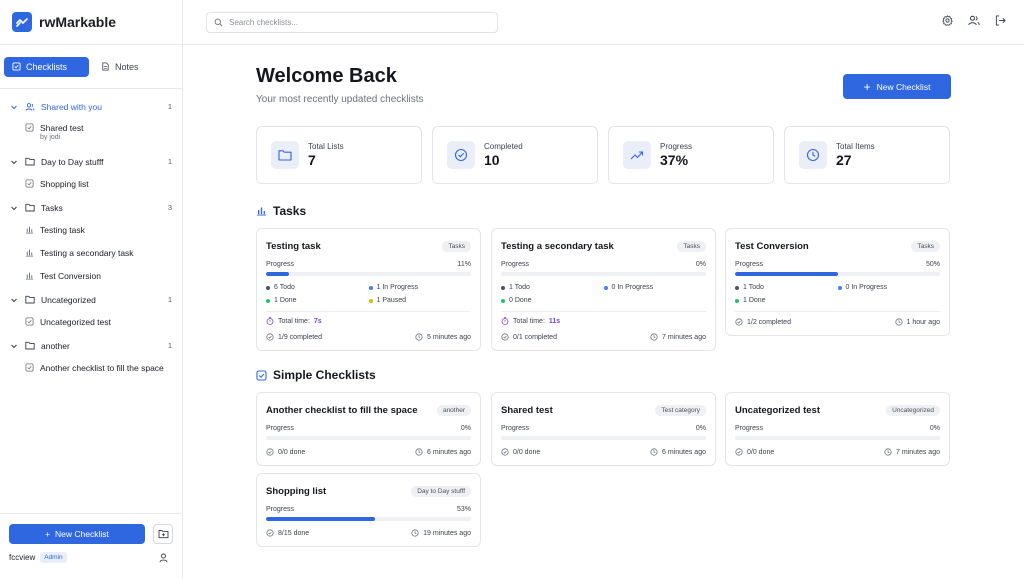  What do you see at coordinates (127, 66) in the screenshot?
I see `tab-notes-label: Notes` at bounding box center [127, 66].